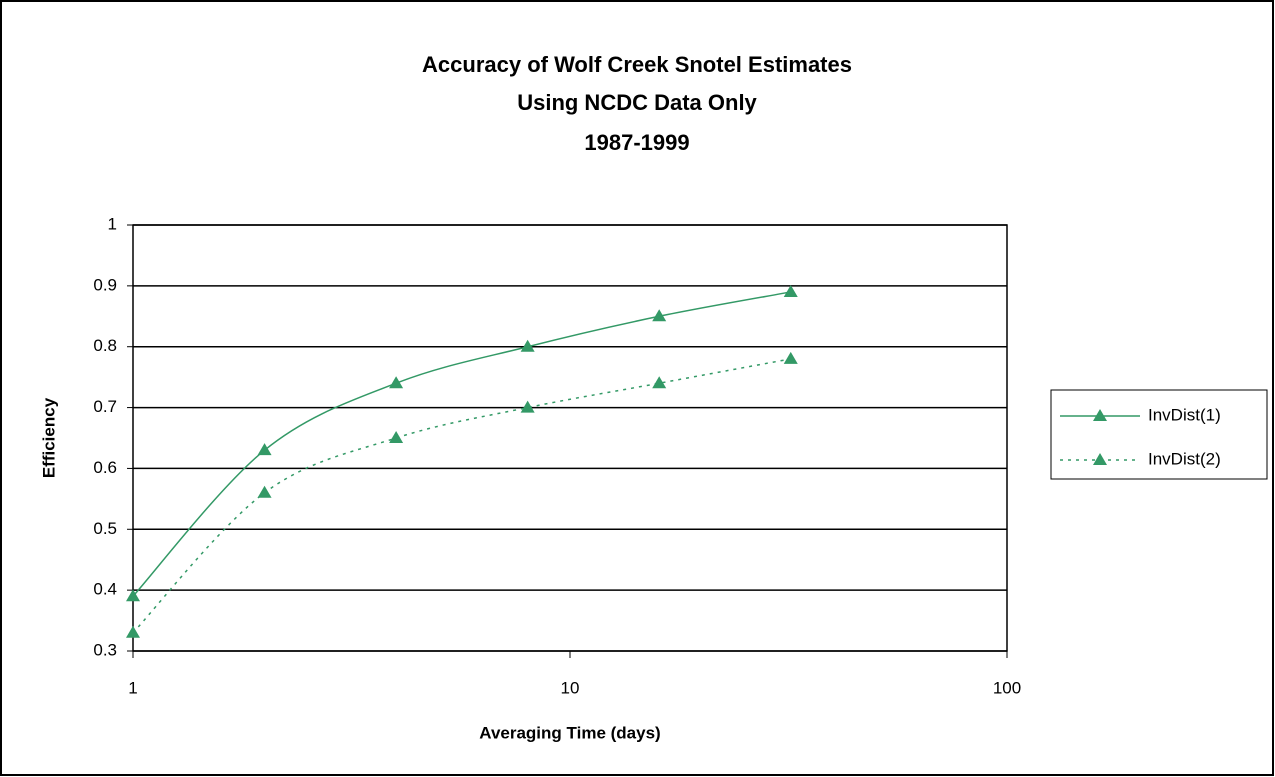 This screenshot has height=777, width=1275. What do you see at coordinates (132, 687) in the screenshot?
I see `x-tick-label: 1` at bounding box center [132, 687].